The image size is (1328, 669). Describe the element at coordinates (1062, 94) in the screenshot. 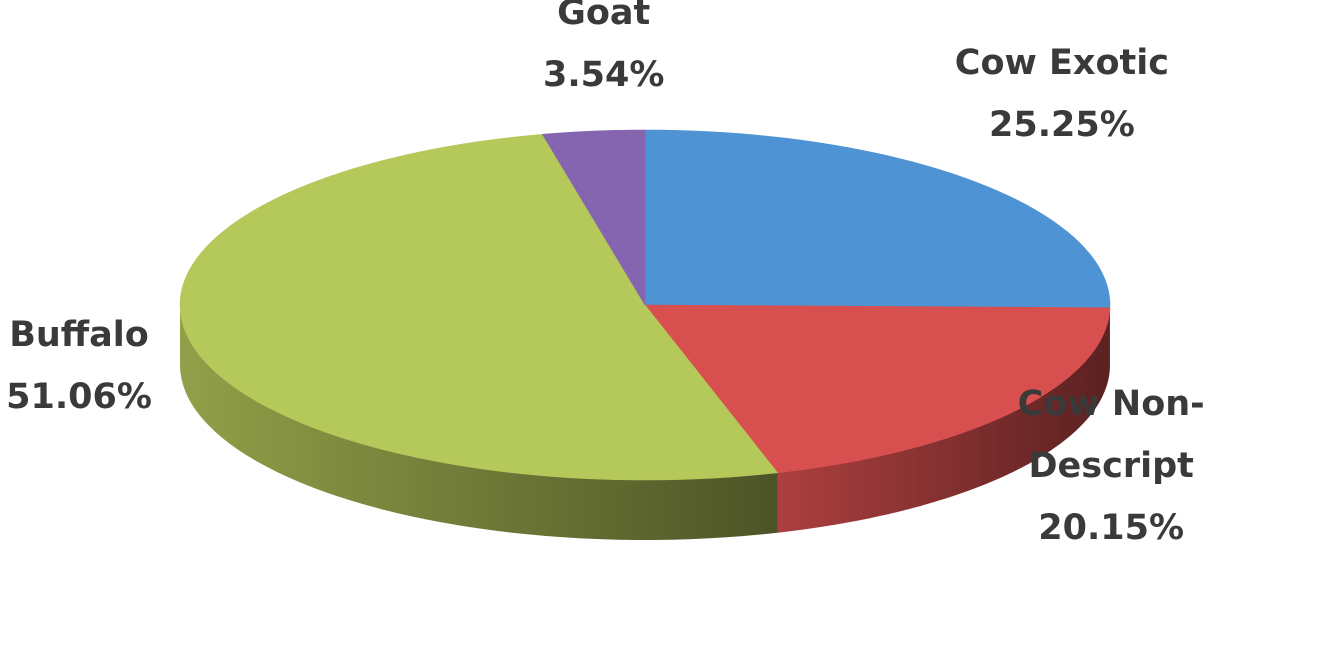

I see `label-cow-exotic: Cow Exotic 25.25%` at that location.